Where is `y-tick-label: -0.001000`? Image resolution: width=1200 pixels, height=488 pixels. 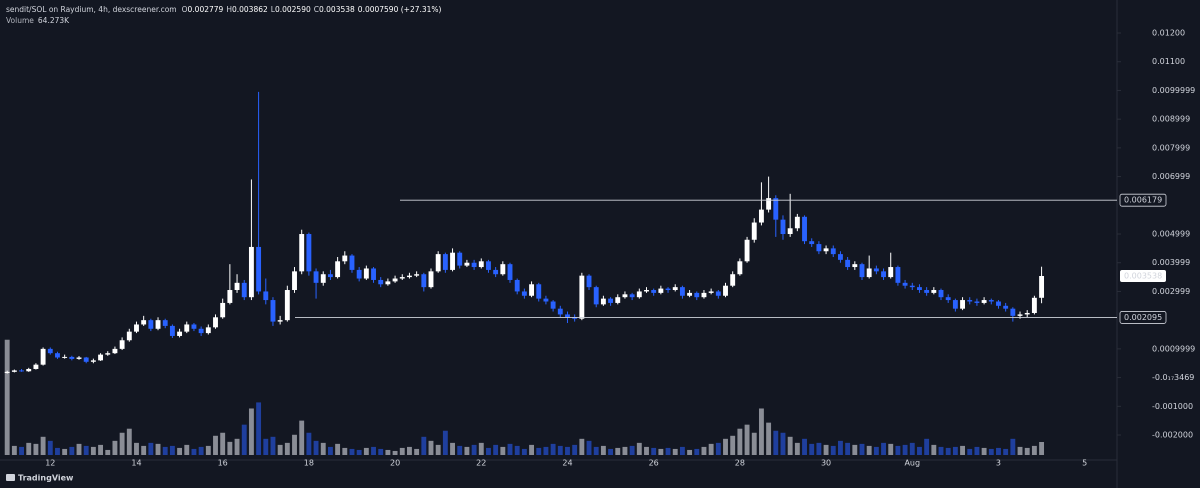 y-tick-label: -0.001000 is located at coordinates (1172, 406).